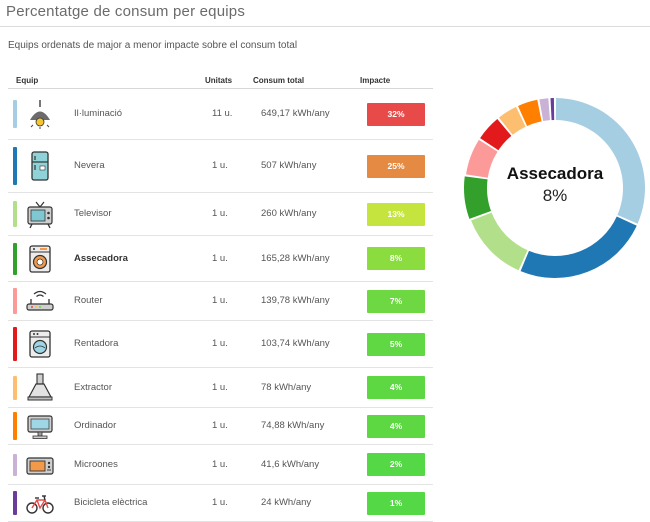 The height and width of the screenshot is (522, 650). Describe the element at coordinates (89, 165) in the screenshot. I see `equipment-name: Nevera` at that location.